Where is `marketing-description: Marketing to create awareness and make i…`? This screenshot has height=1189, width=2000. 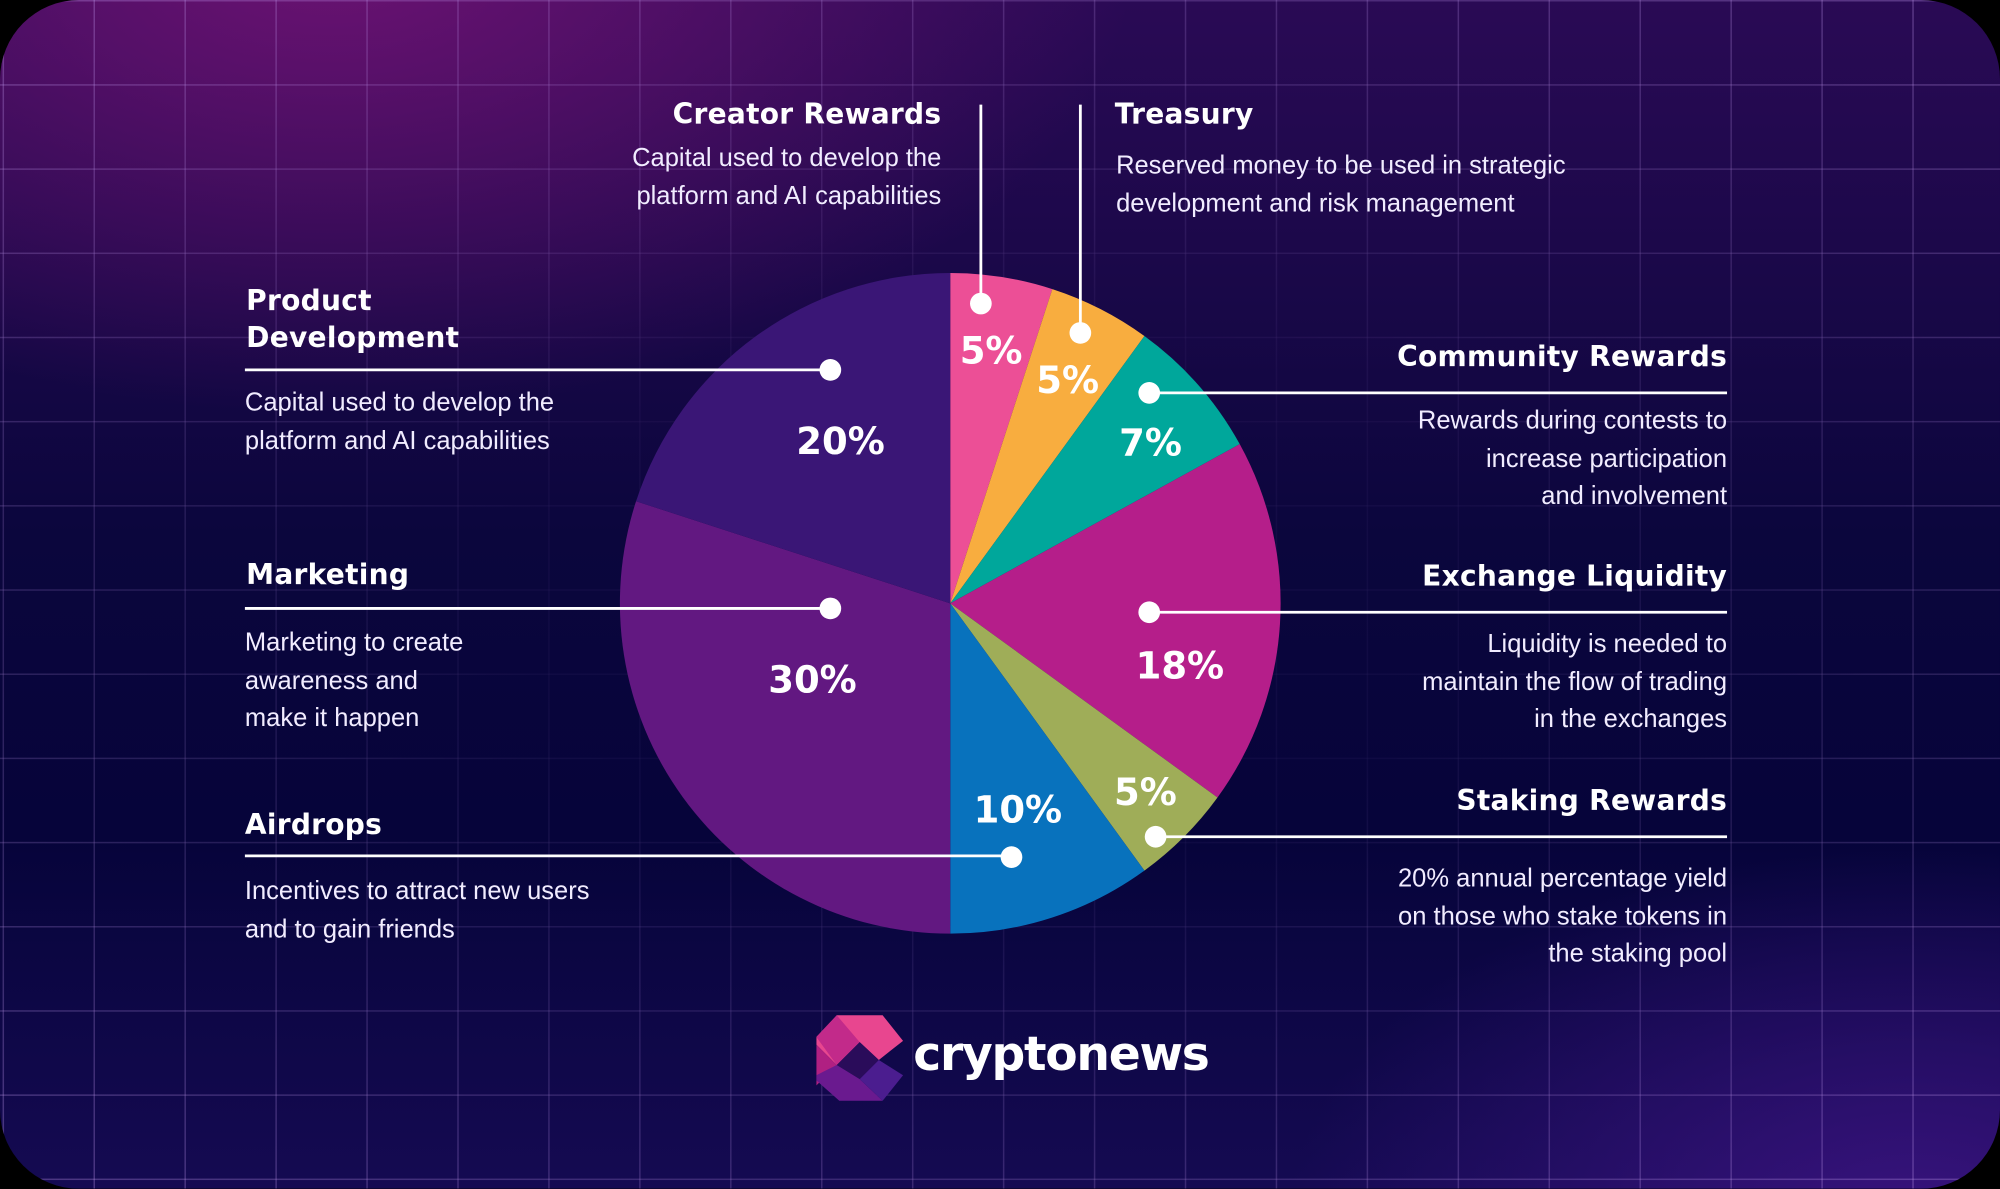 marketing-description: Marketing to create awareness and make i… is located at coordinates (436, 681).